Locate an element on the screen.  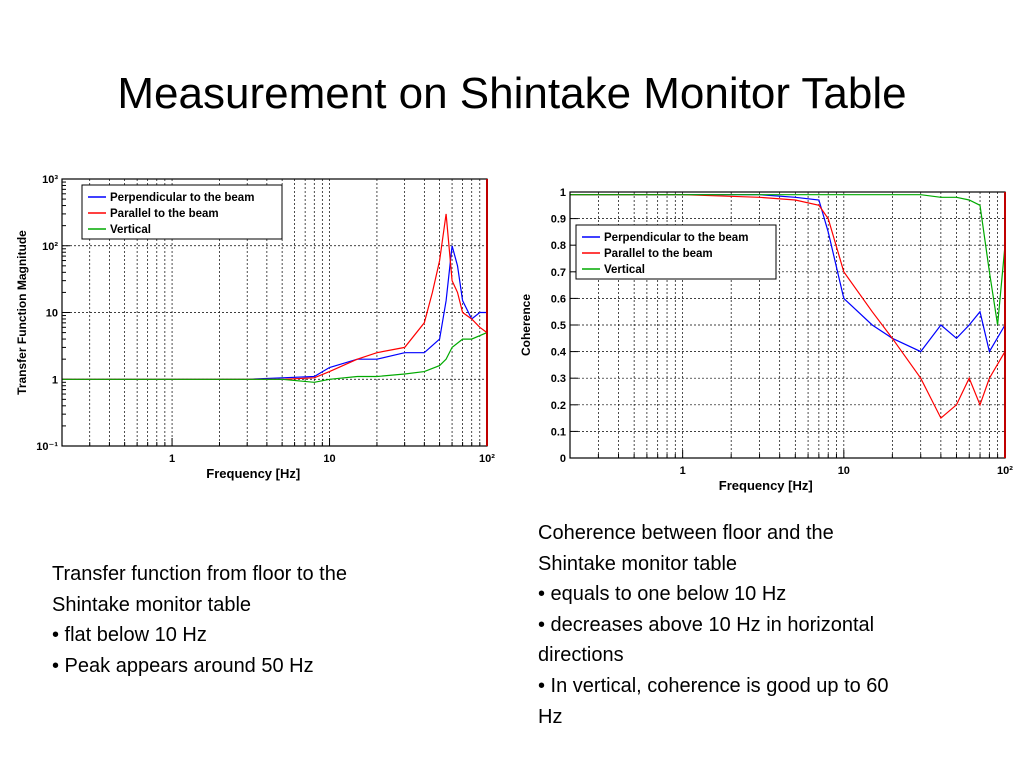
y-tick-label: 10³ is located at coordinates (50, 180).